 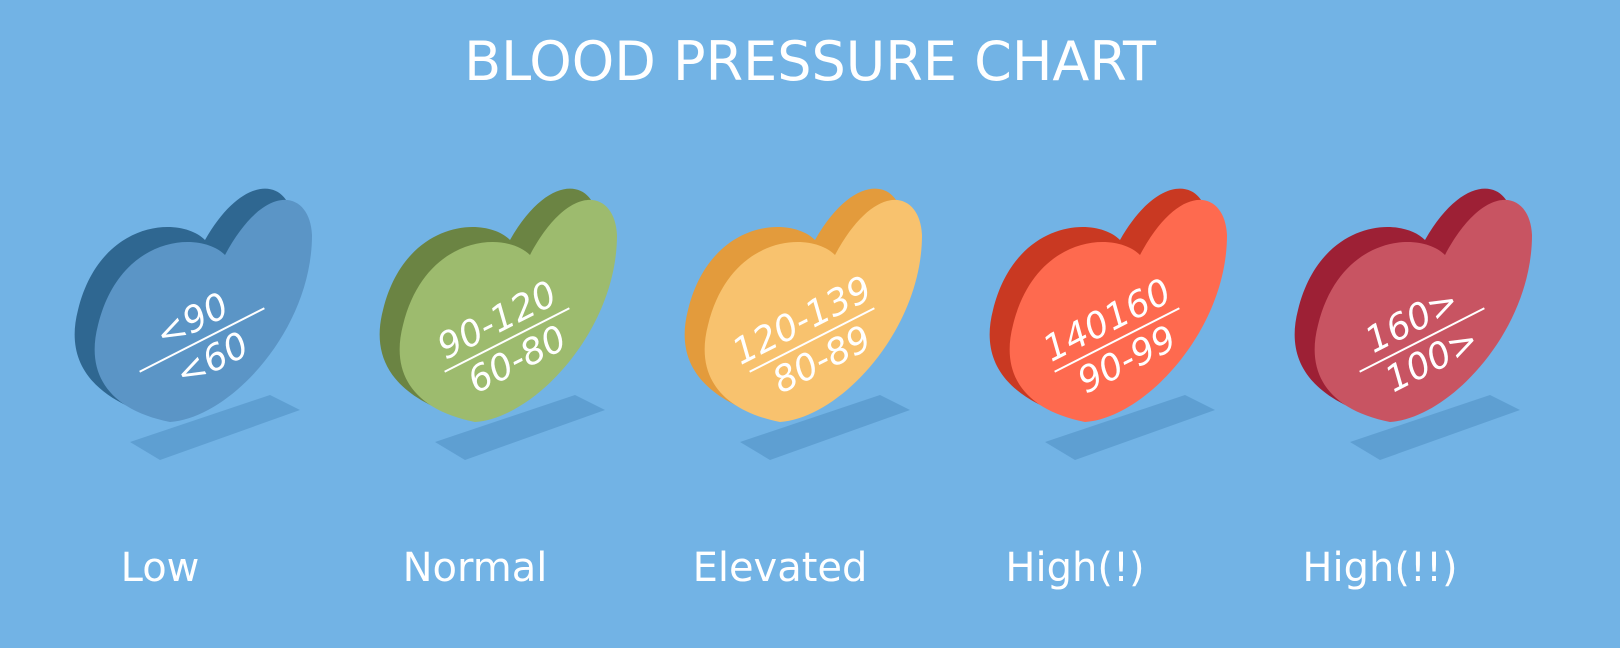 What do you see at coordinates (160, 568) in the screenshot?
I see `category-label: Low` at bounding box center [160, 568].